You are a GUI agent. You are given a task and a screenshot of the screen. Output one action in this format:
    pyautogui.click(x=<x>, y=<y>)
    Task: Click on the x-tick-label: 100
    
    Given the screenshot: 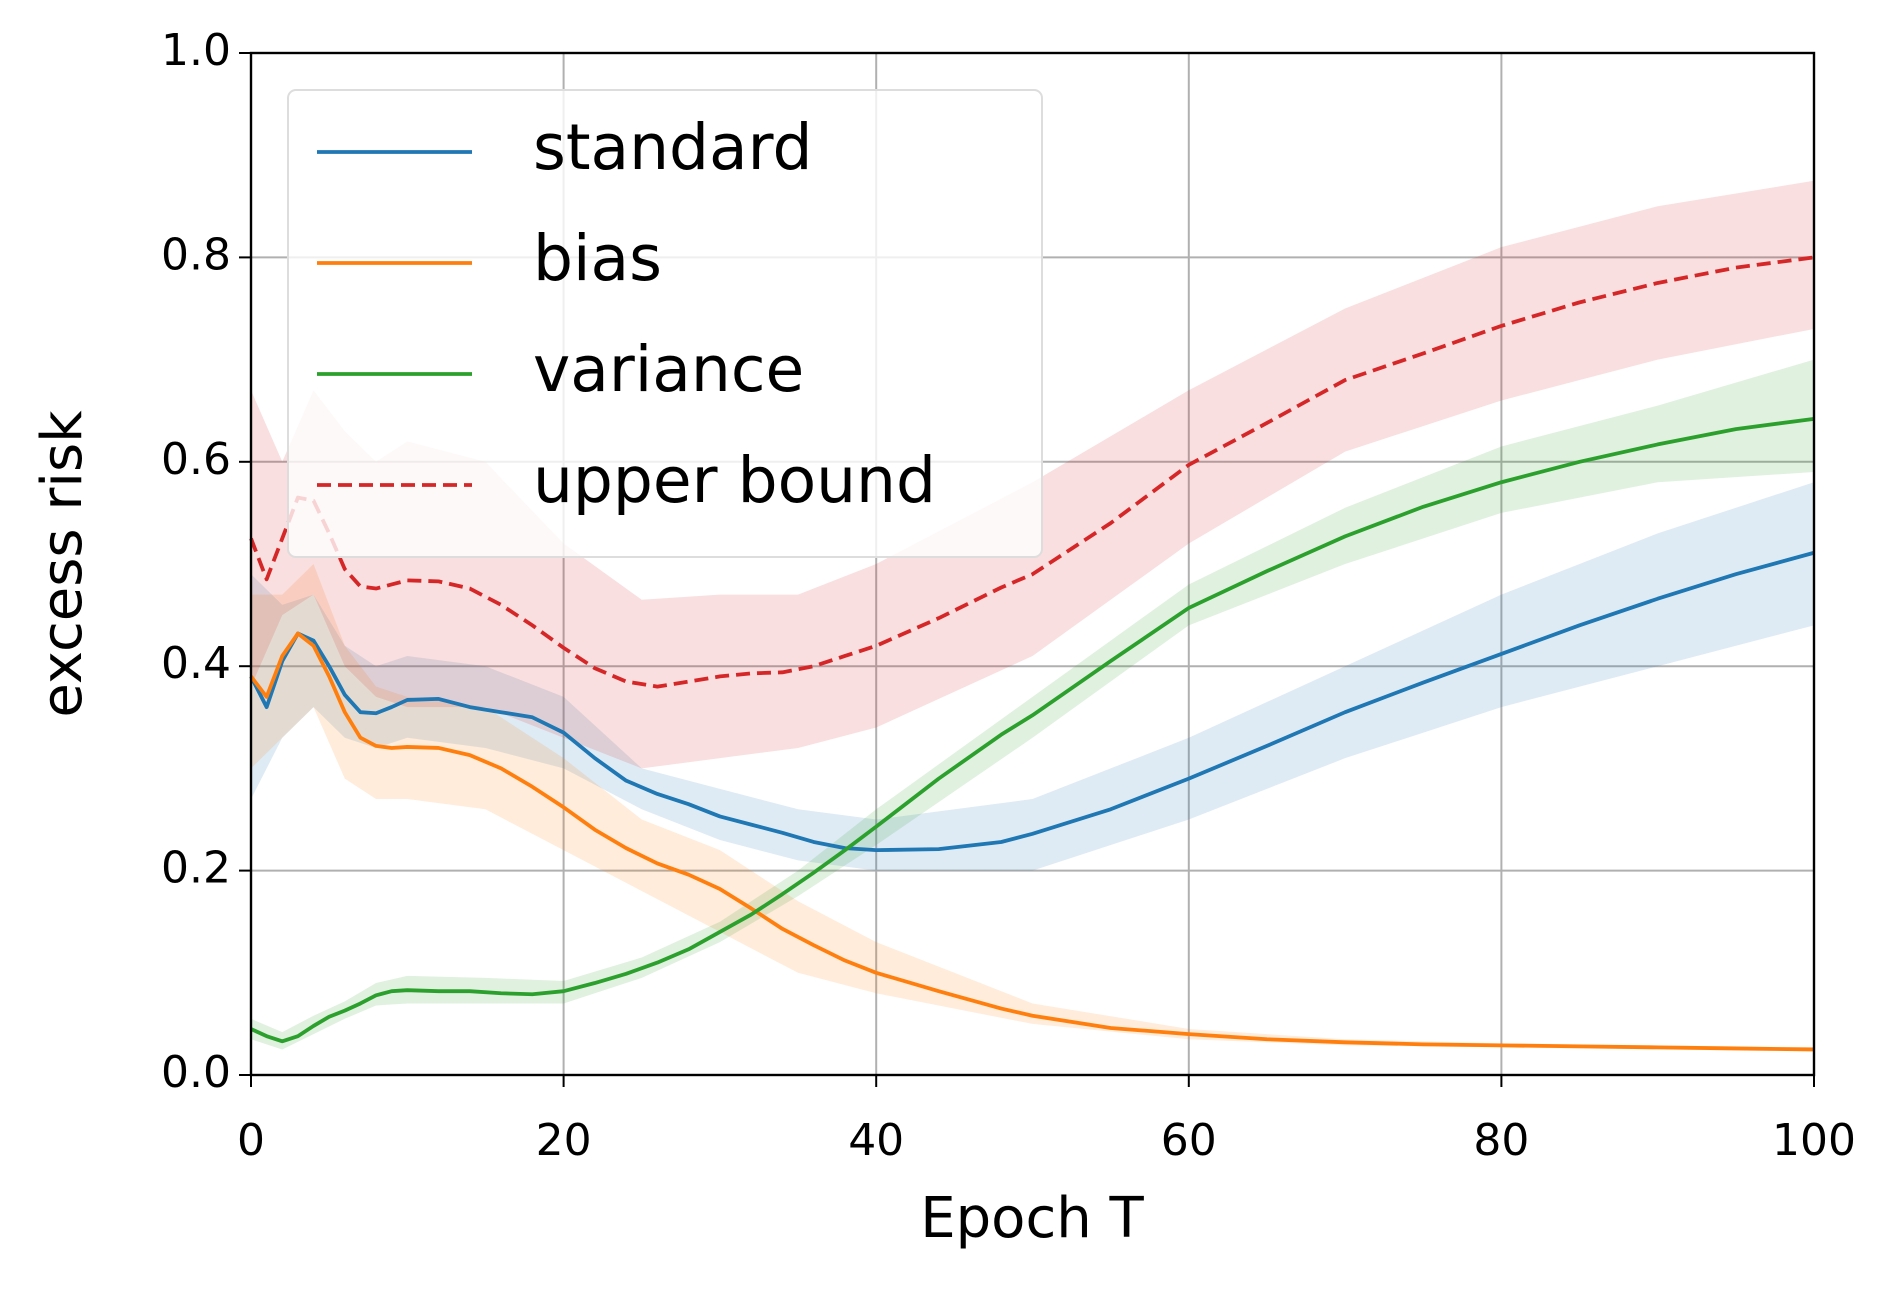 What is the action you would take?
    pyautogui.click(x=1814, y=1140)
    